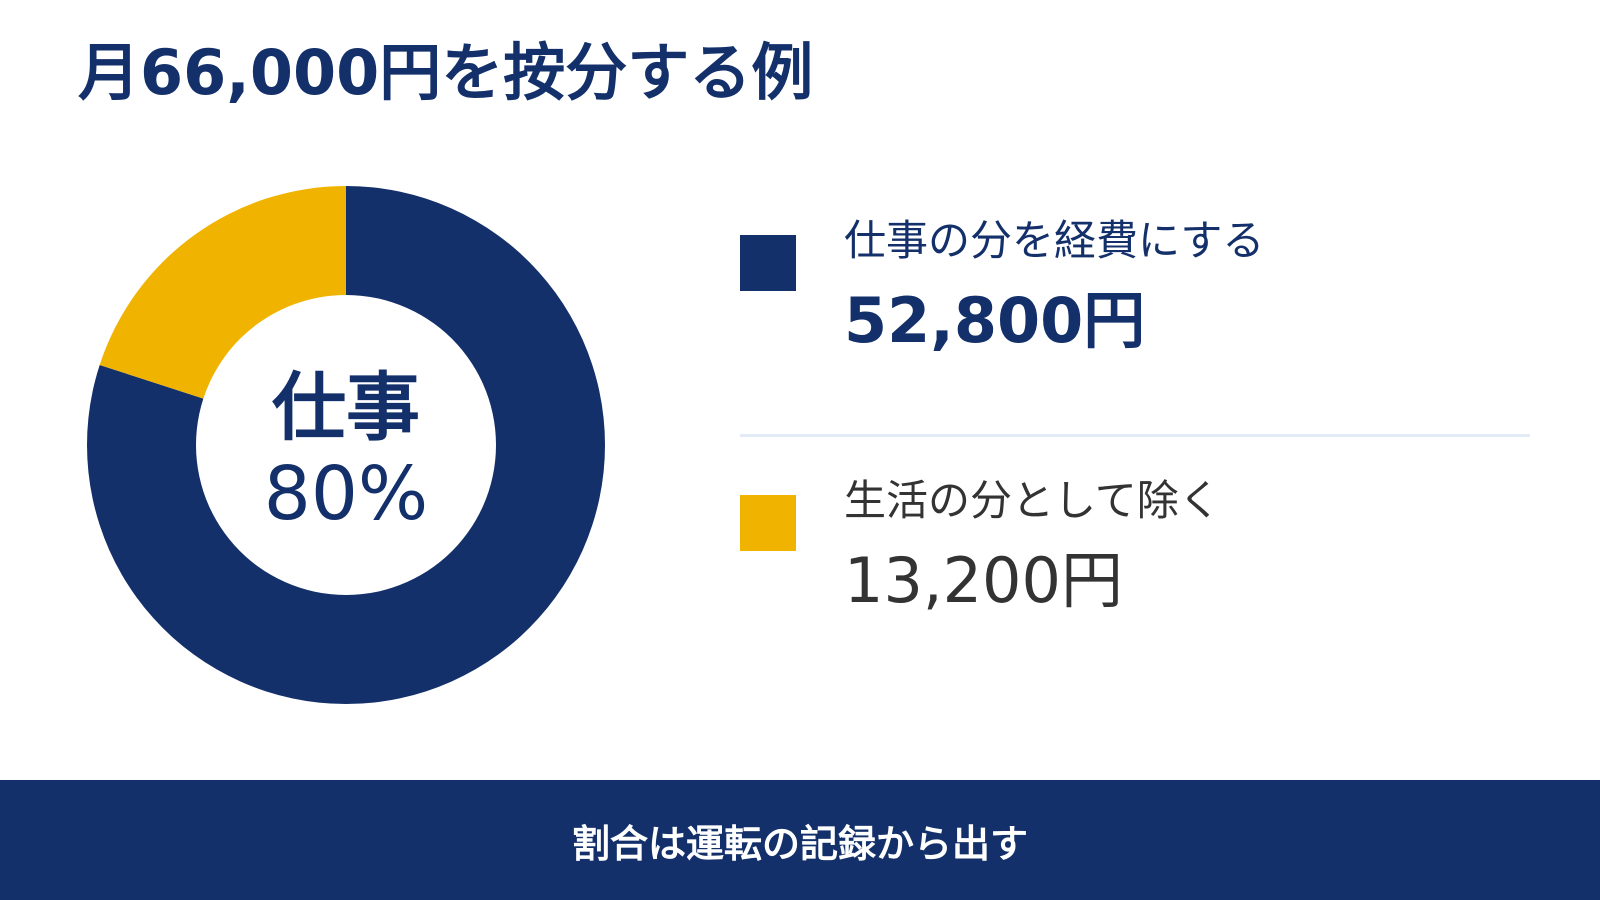 This screenshot has height=900, width=1600. I want to click on legend-label-work: 仕事の分を経費にする, so click(1054, 240).